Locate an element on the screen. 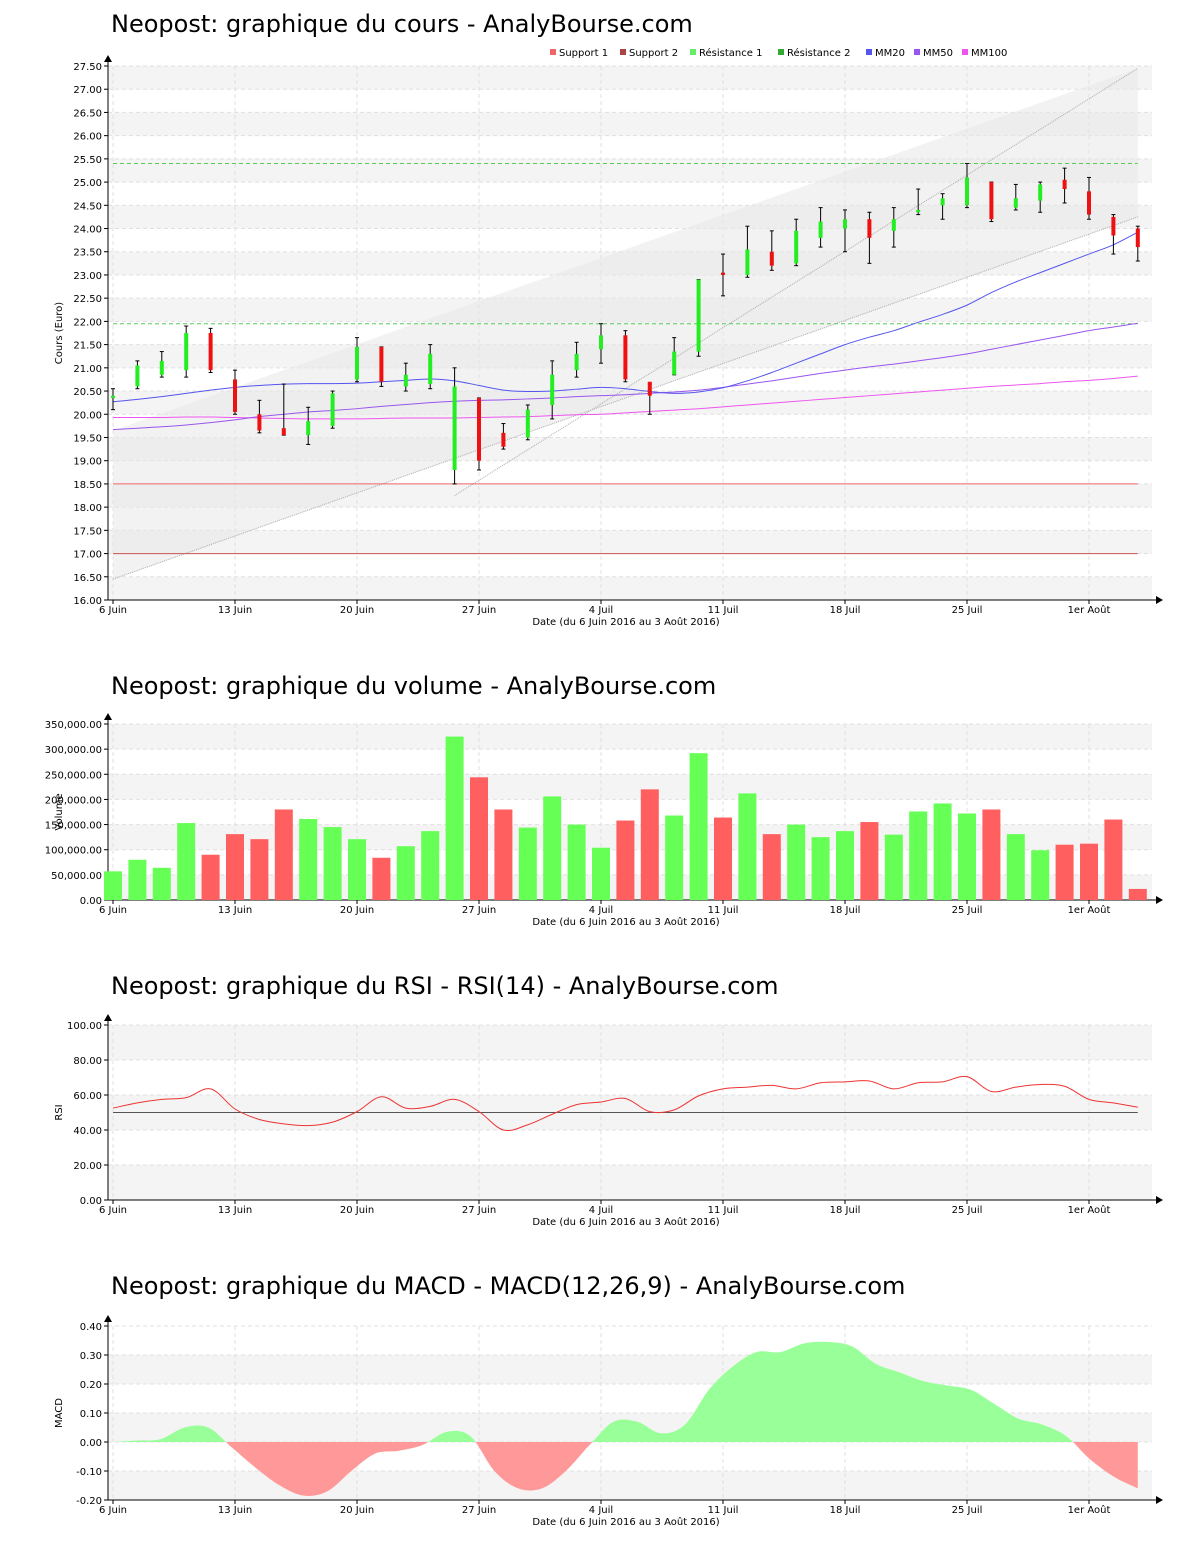  x-tick-label: 11 Juil is located at coordinates (723, 610).